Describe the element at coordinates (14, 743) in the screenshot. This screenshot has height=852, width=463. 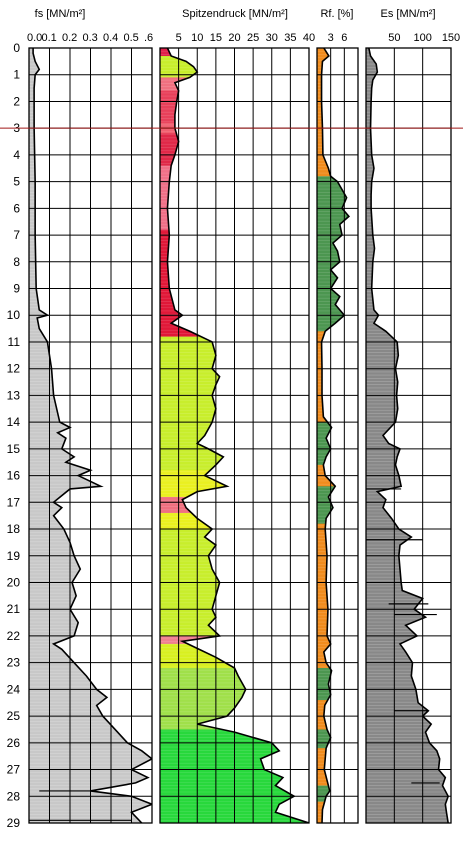
I see `depth-tick-26: 26` at that location.